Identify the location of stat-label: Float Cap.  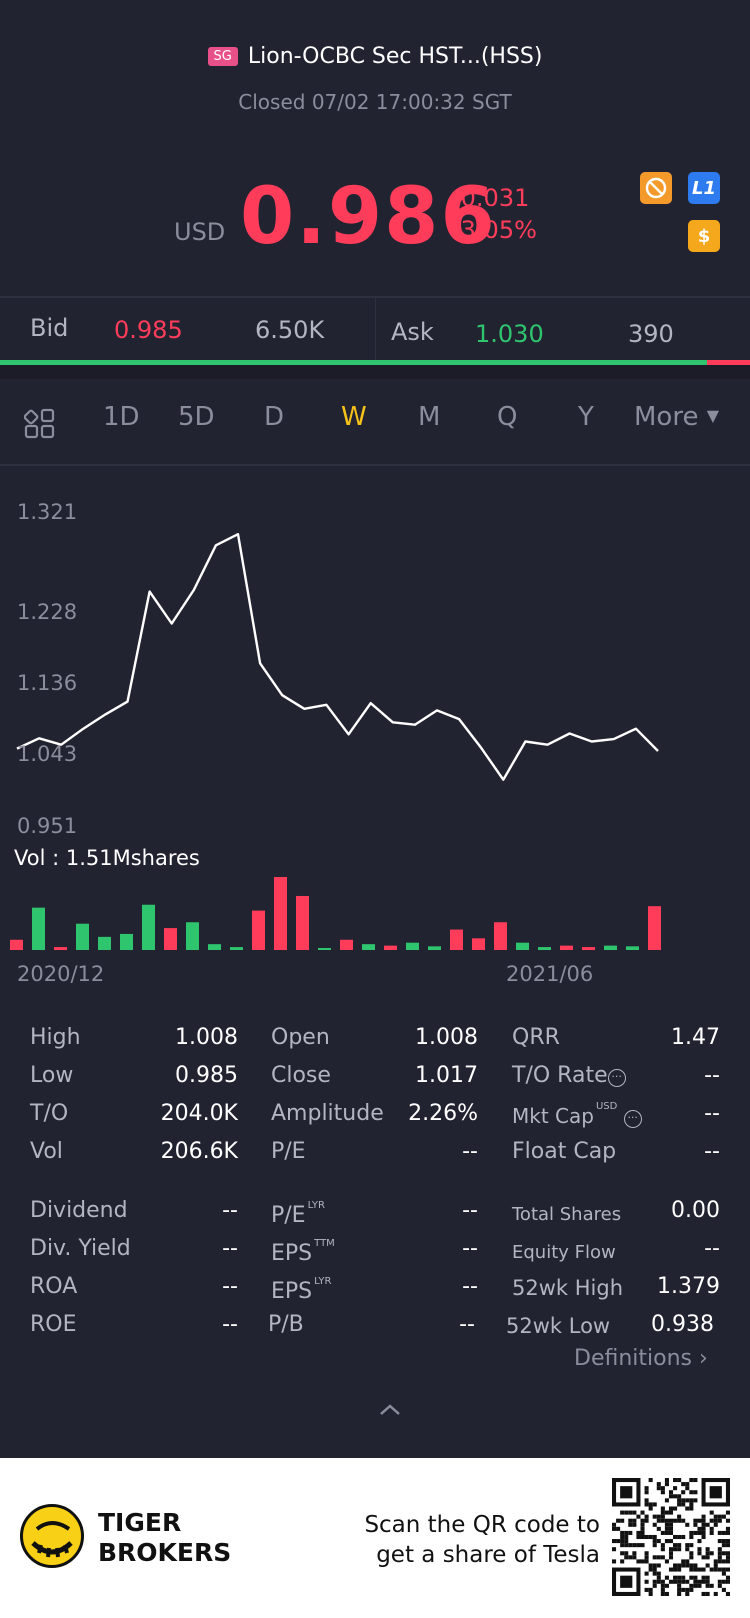
(564, 1151).